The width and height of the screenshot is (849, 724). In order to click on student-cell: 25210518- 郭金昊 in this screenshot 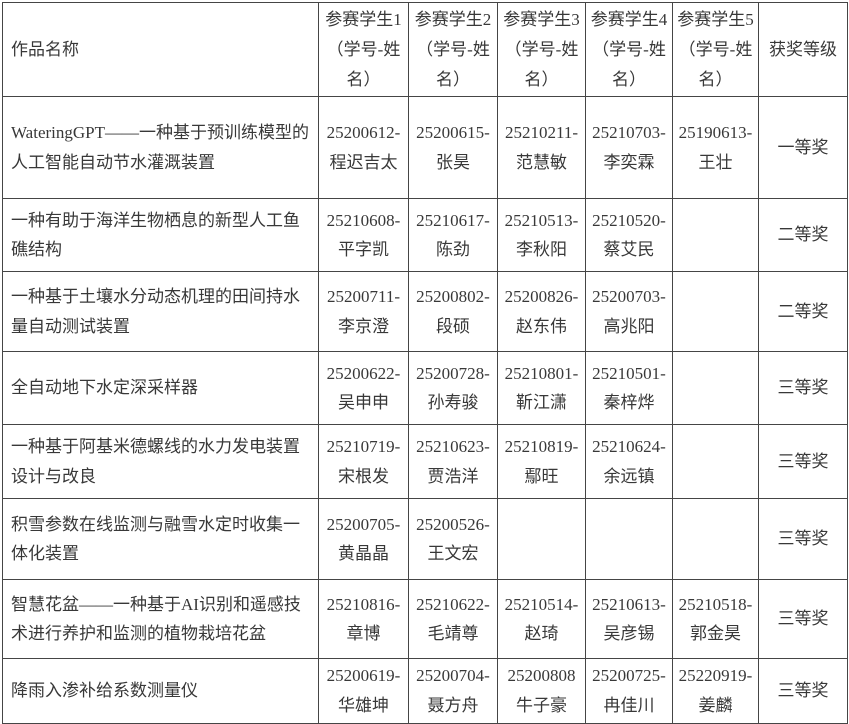, I will do `click(715, 619)`.